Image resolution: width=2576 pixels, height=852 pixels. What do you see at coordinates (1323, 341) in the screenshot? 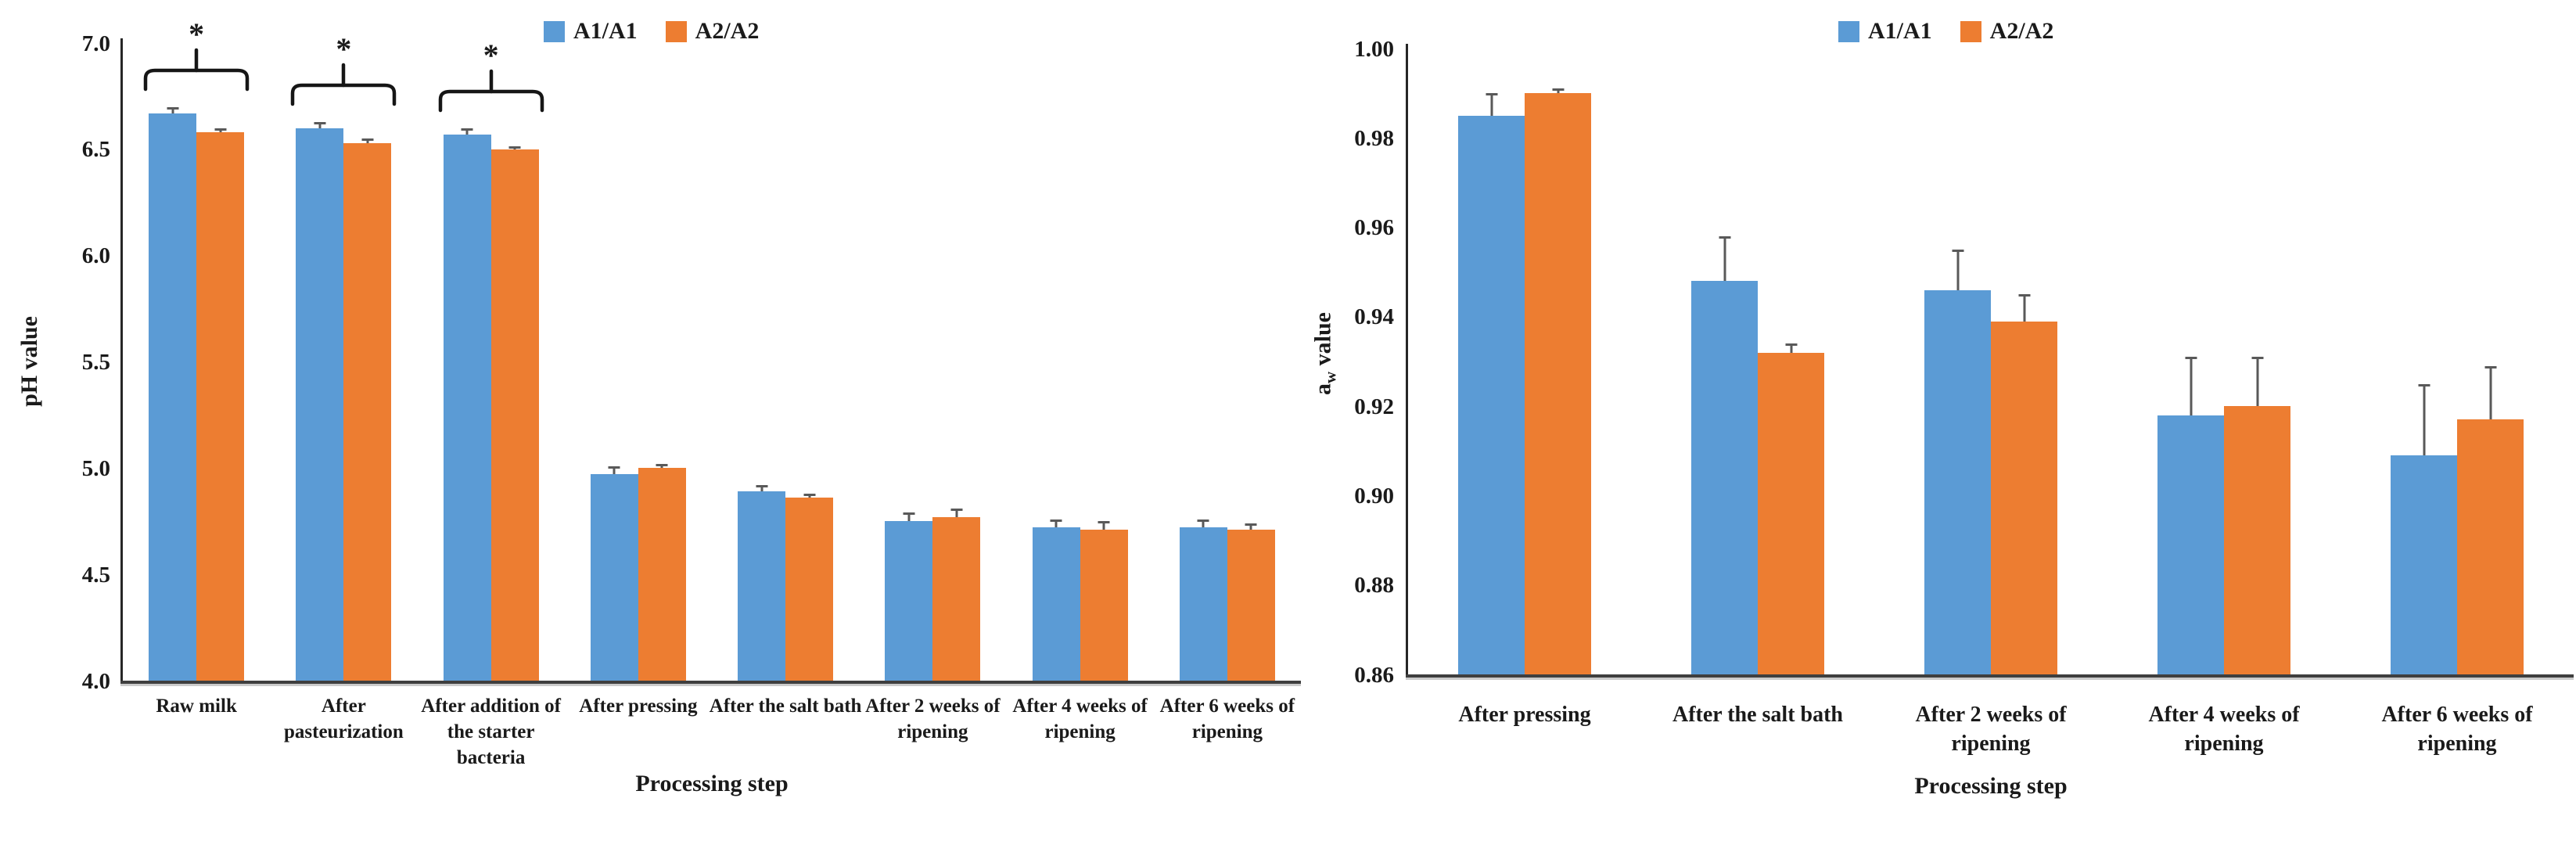
I see `y-axis-title-part: value` at bounding box center [1323, 341].